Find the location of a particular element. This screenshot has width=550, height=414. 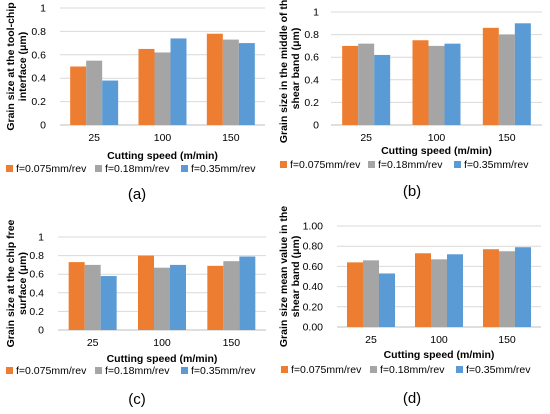

y-axis-label-line: Grain size mean value in the is located at coordinates (284, 276).